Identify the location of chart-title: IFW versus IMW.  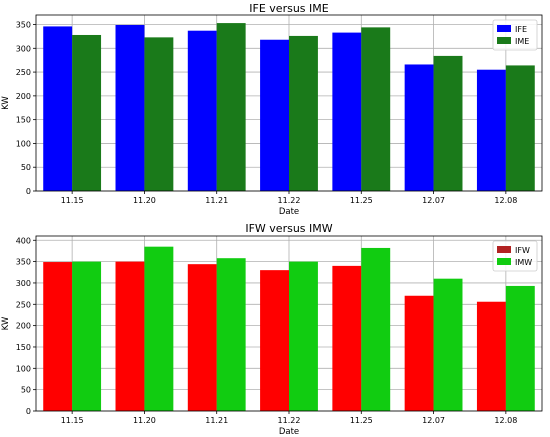
(288, 228).